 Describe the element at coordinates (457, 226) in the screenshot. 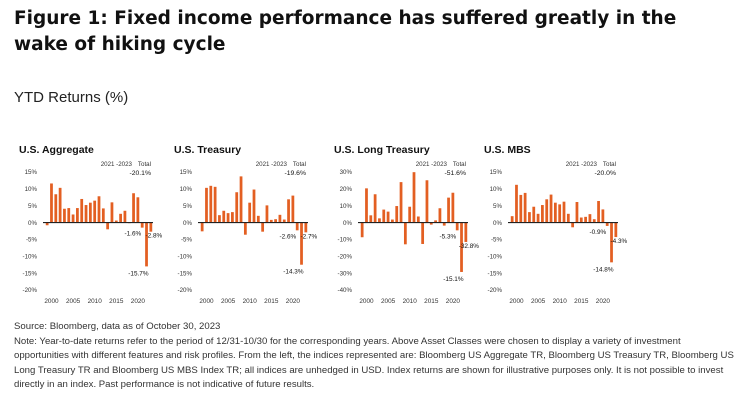

I see `bar-2021` at that location.